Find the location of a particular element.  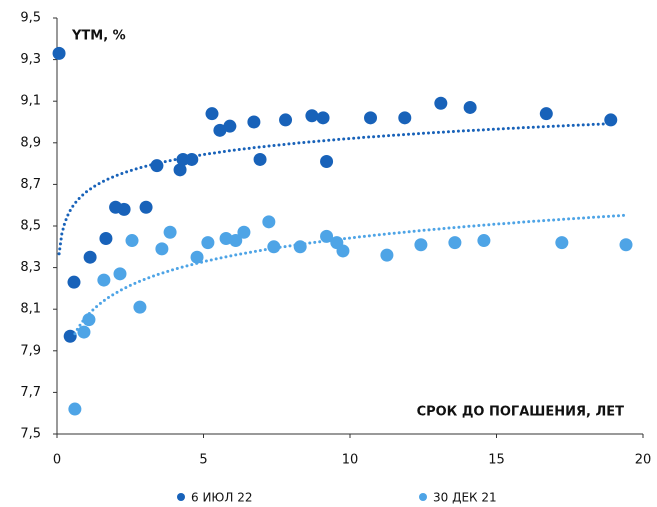

y-axis-label: YTM, % is located at coordinates (98, 36).